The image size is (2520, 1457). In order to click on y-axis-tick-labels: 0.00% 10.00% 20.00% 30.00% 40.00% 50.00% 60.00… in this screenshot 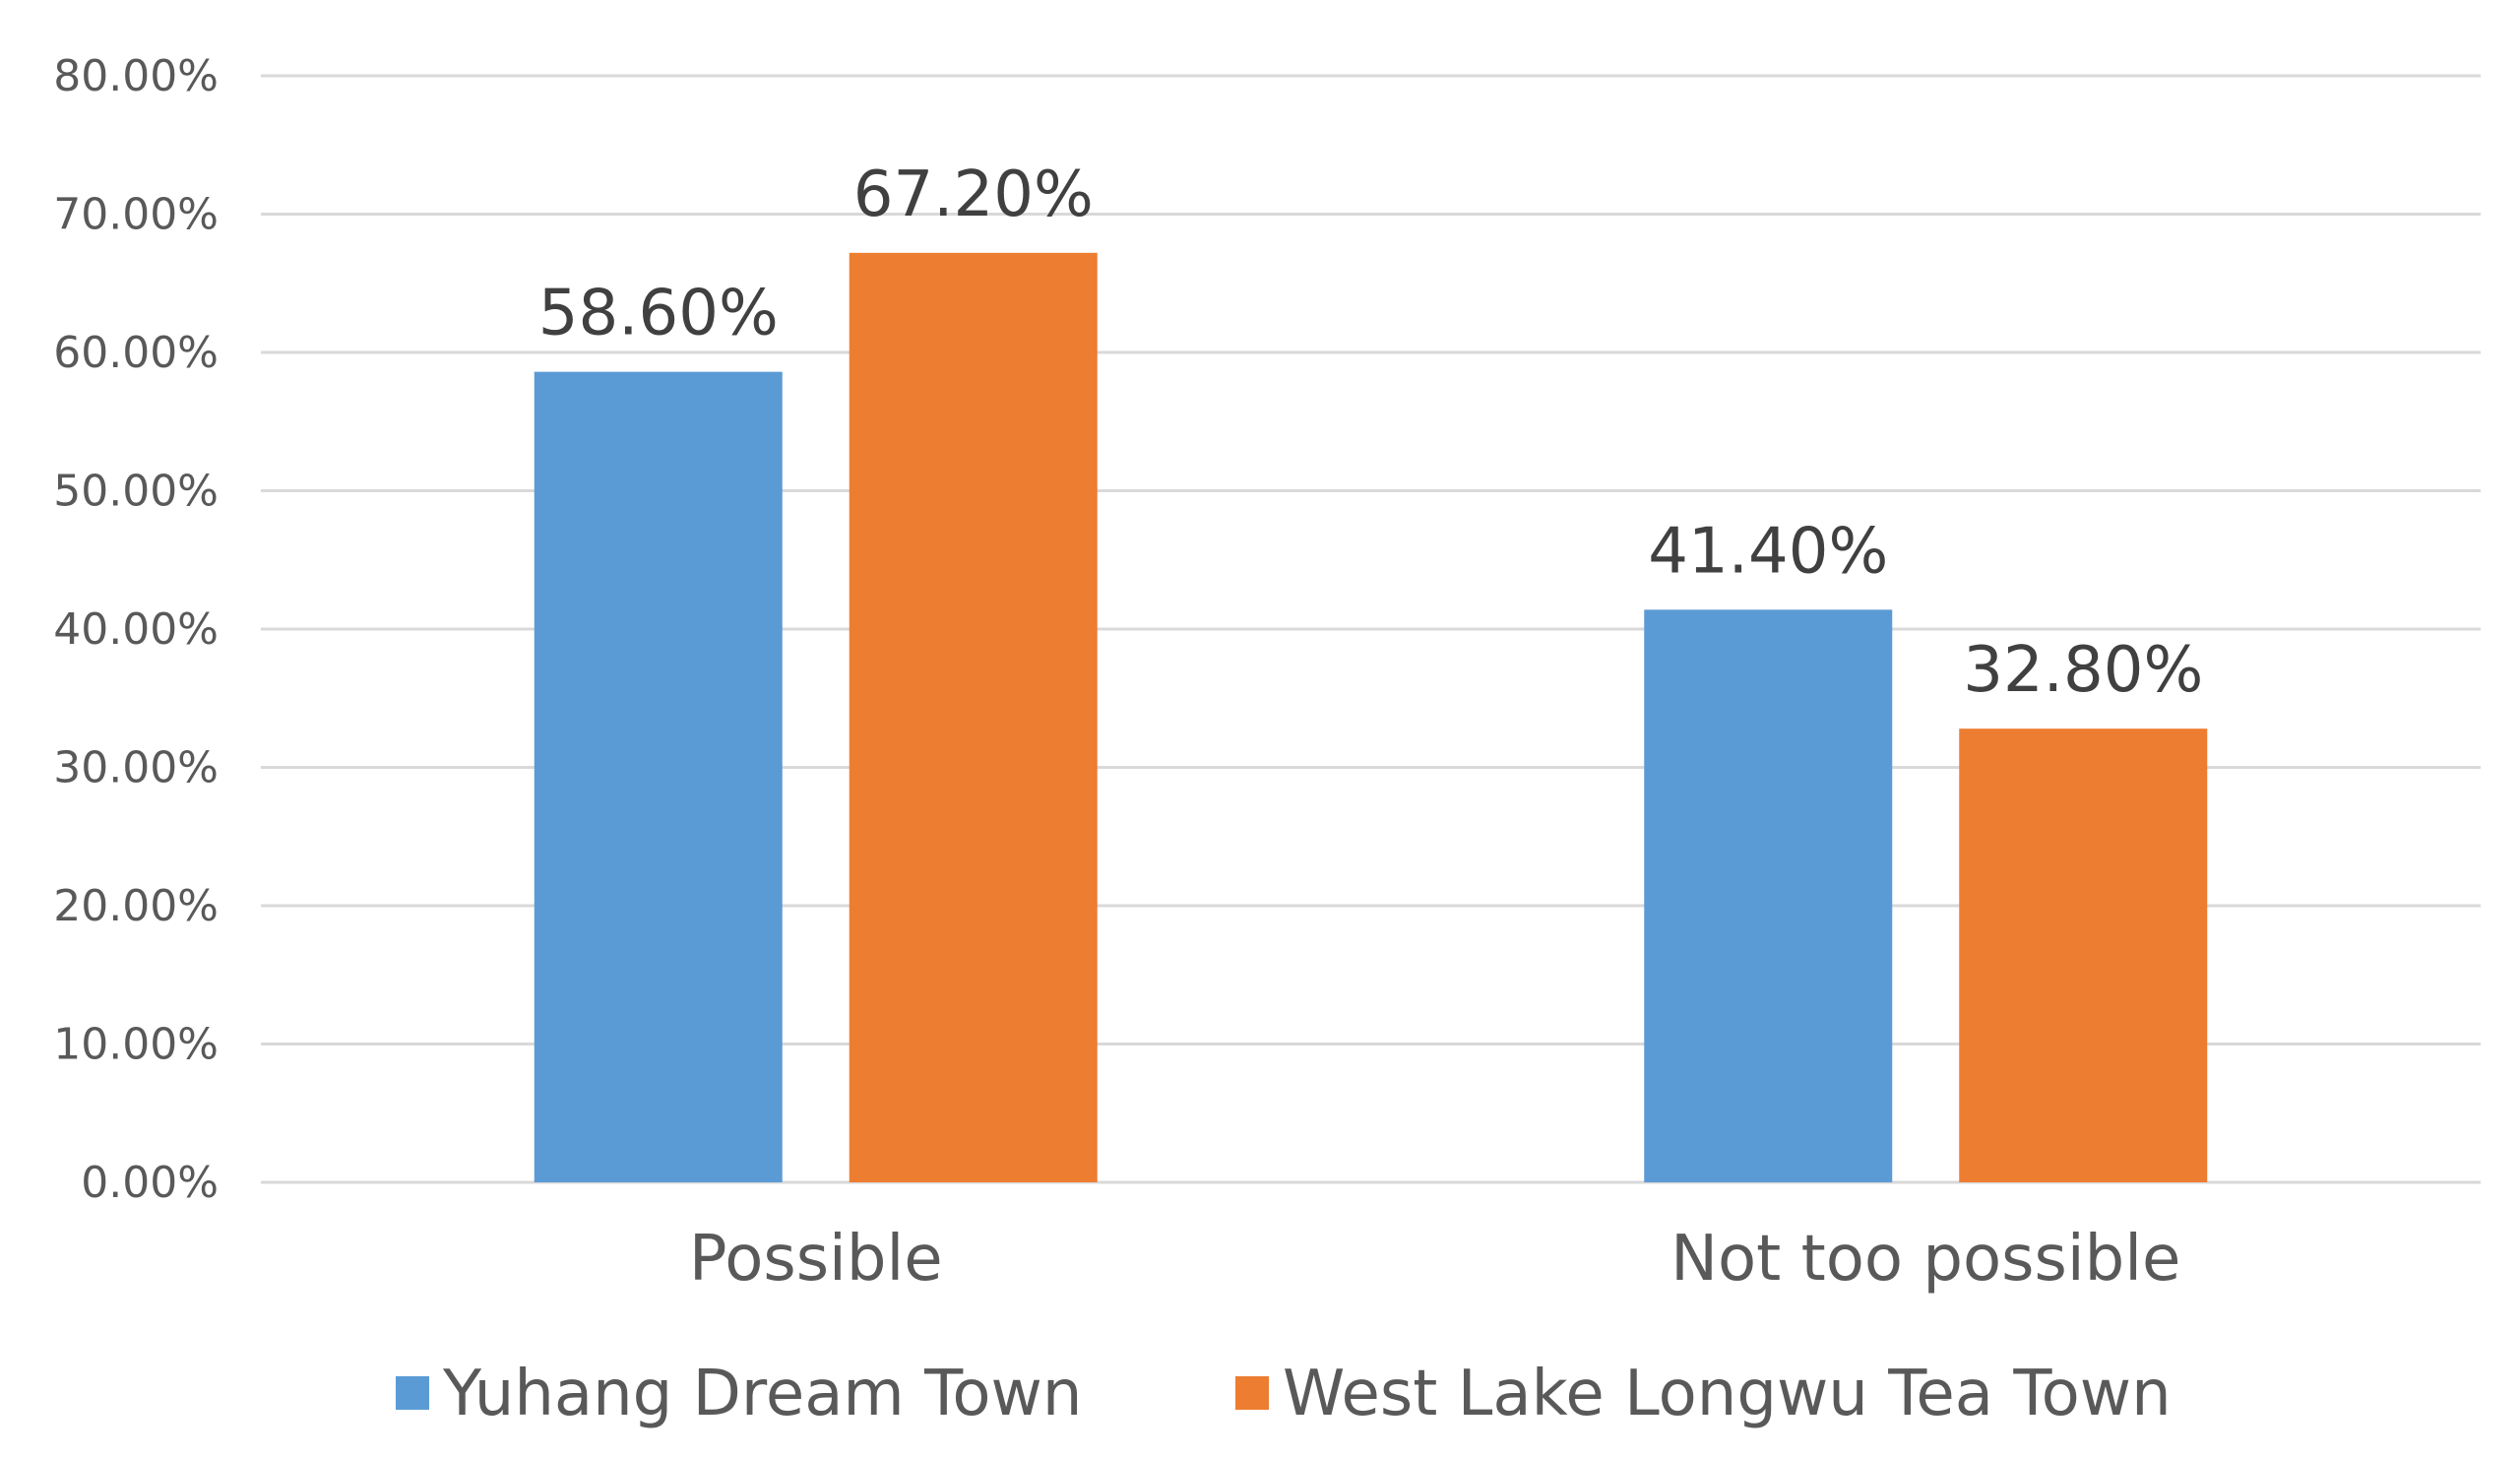, I will do `click(136, 629)`.